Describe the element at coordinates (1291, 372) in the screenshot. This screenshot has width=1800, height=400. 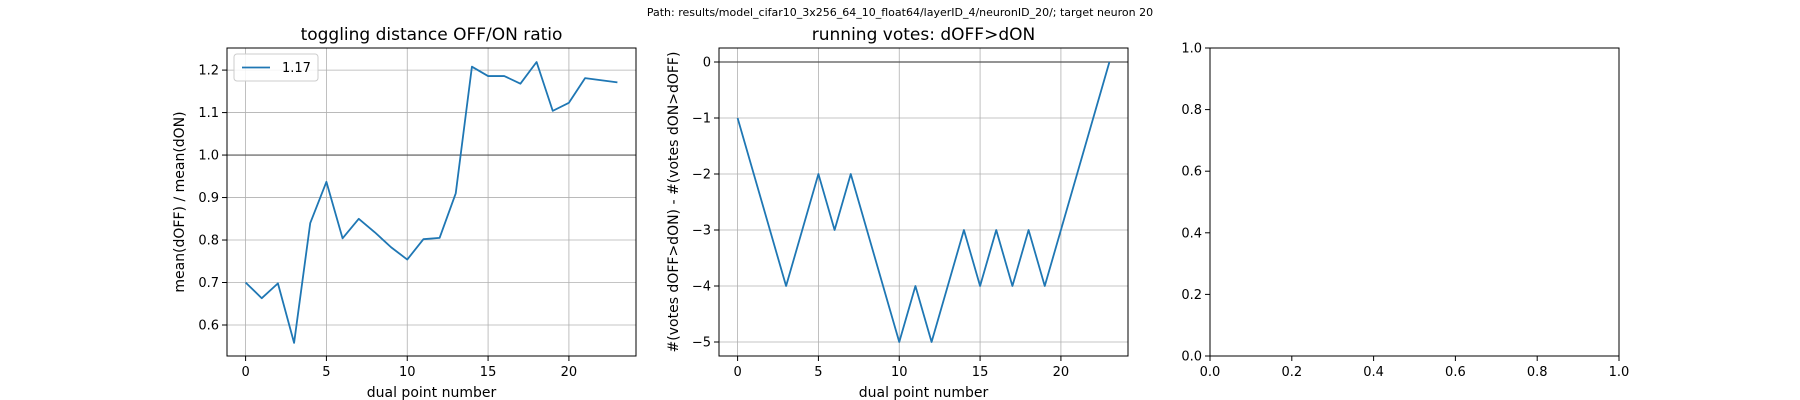
I see `x-tick-label: 0.2` at that location.